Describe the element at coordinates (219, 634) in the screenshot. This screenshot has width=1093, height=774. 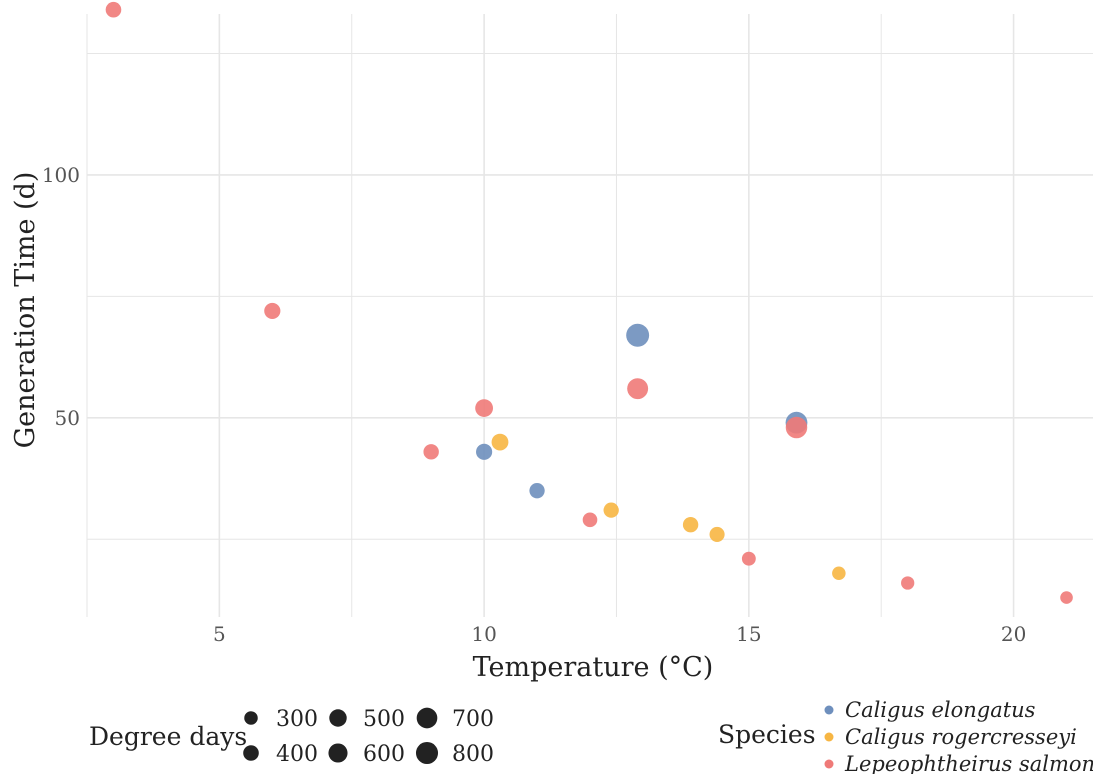
I see `x-tick-label: 5` at that location.